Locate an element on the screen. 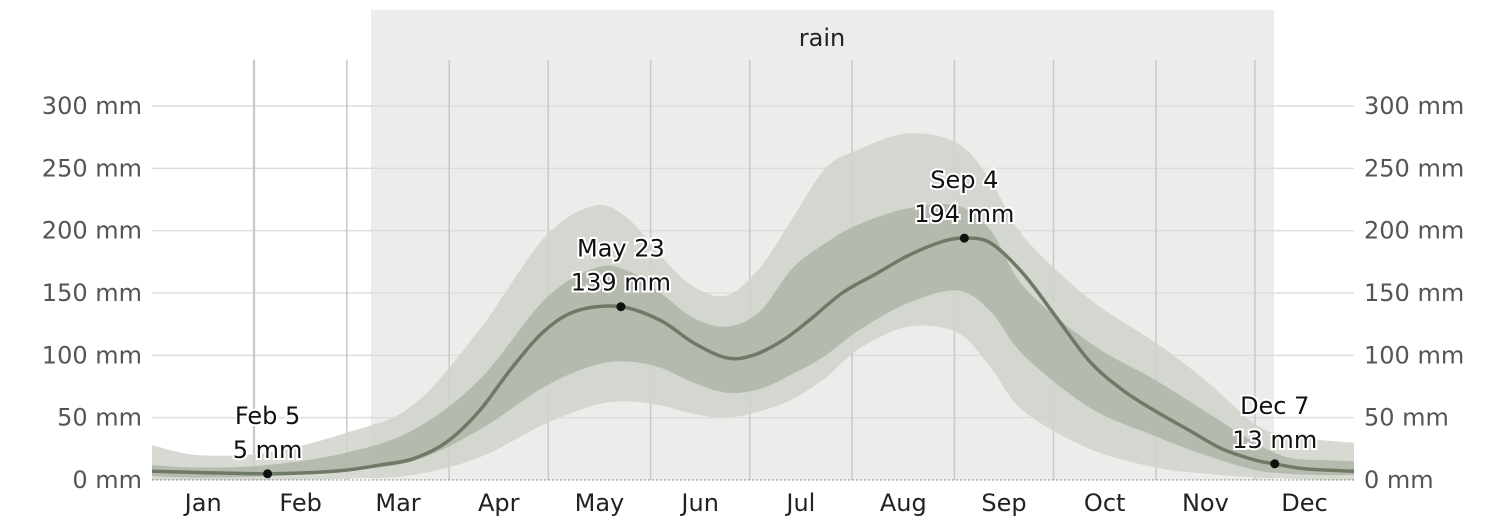  annotation-date: Dec 7 is located at coordinates (1274, 406).